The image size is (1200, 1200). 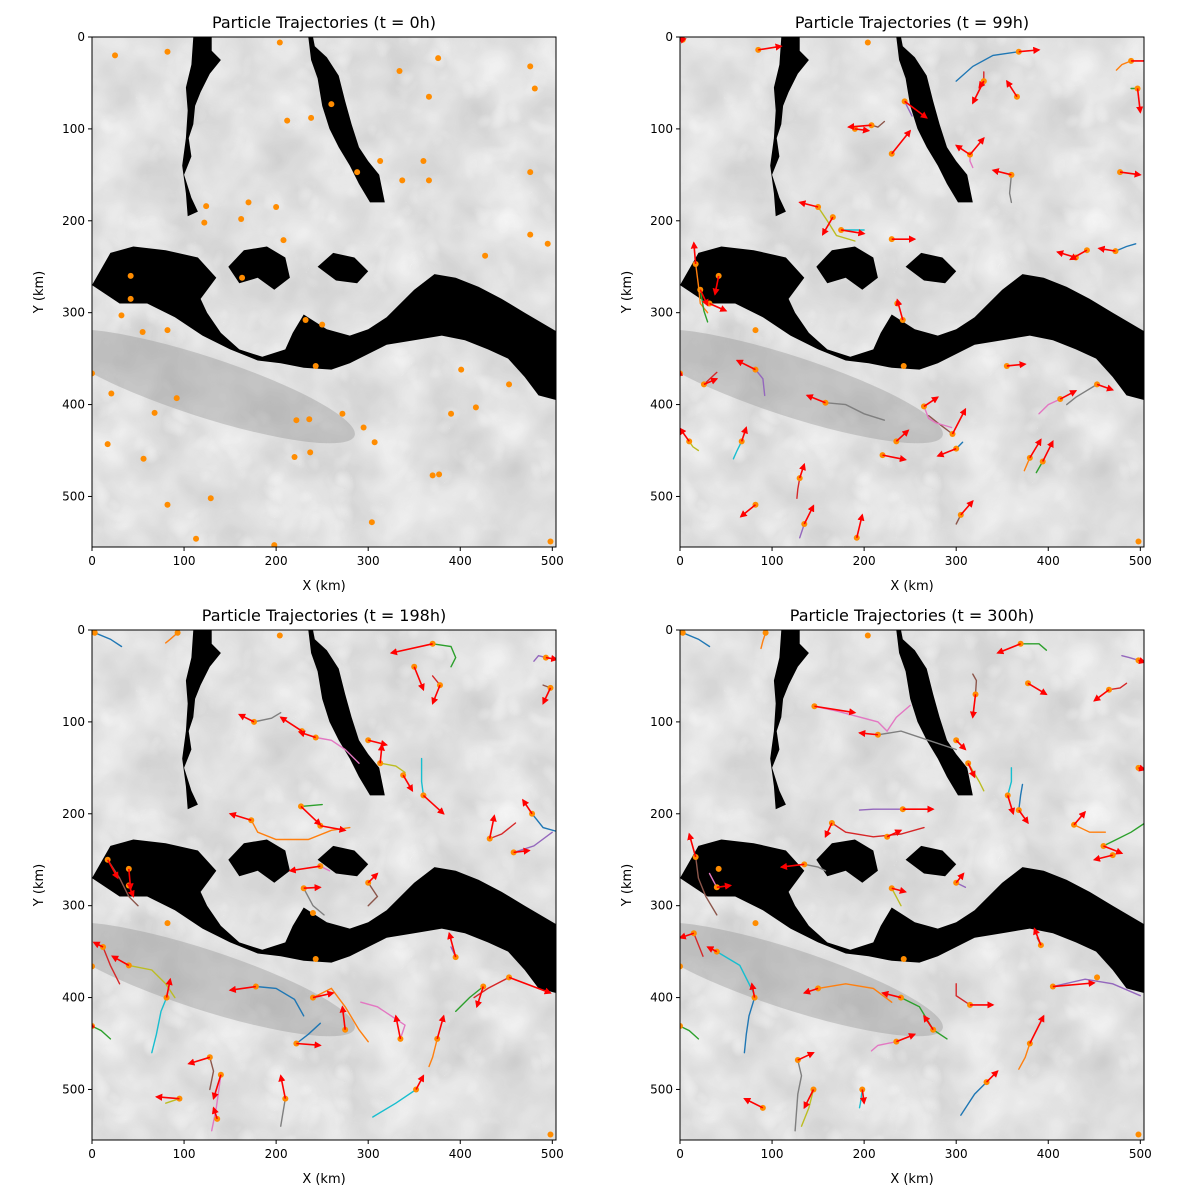 I want to click on x-tick-label: 200, so click(x=864, y=1154).